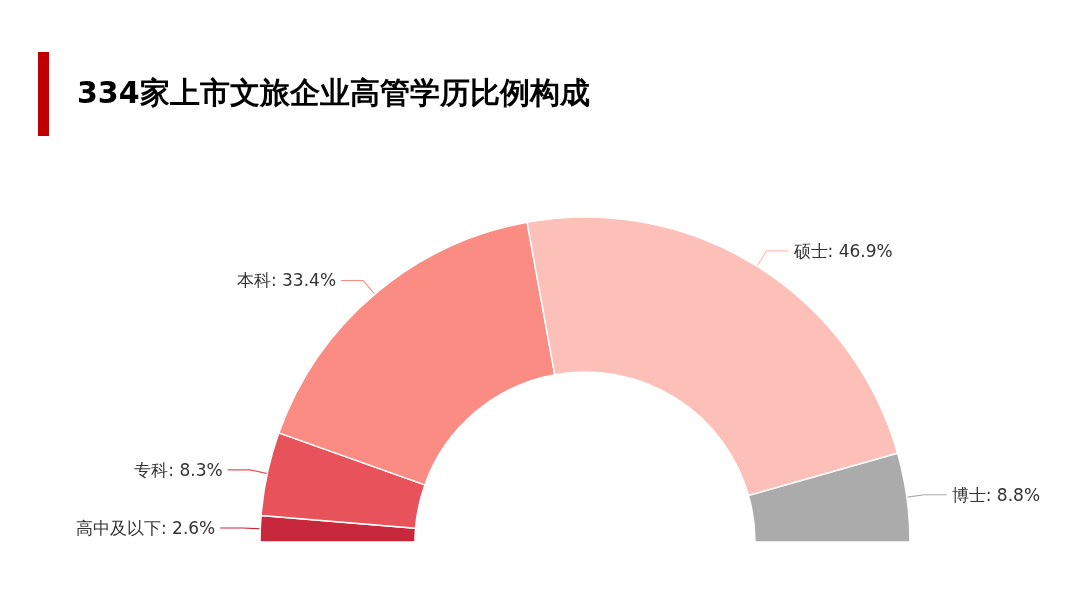 This screenshot has height=590, width=1080. Describe the element at coordinates (333, 92) in the screenshot. I see `chart-title: 334家上市文旅企业高管学历比例构成` at that location.